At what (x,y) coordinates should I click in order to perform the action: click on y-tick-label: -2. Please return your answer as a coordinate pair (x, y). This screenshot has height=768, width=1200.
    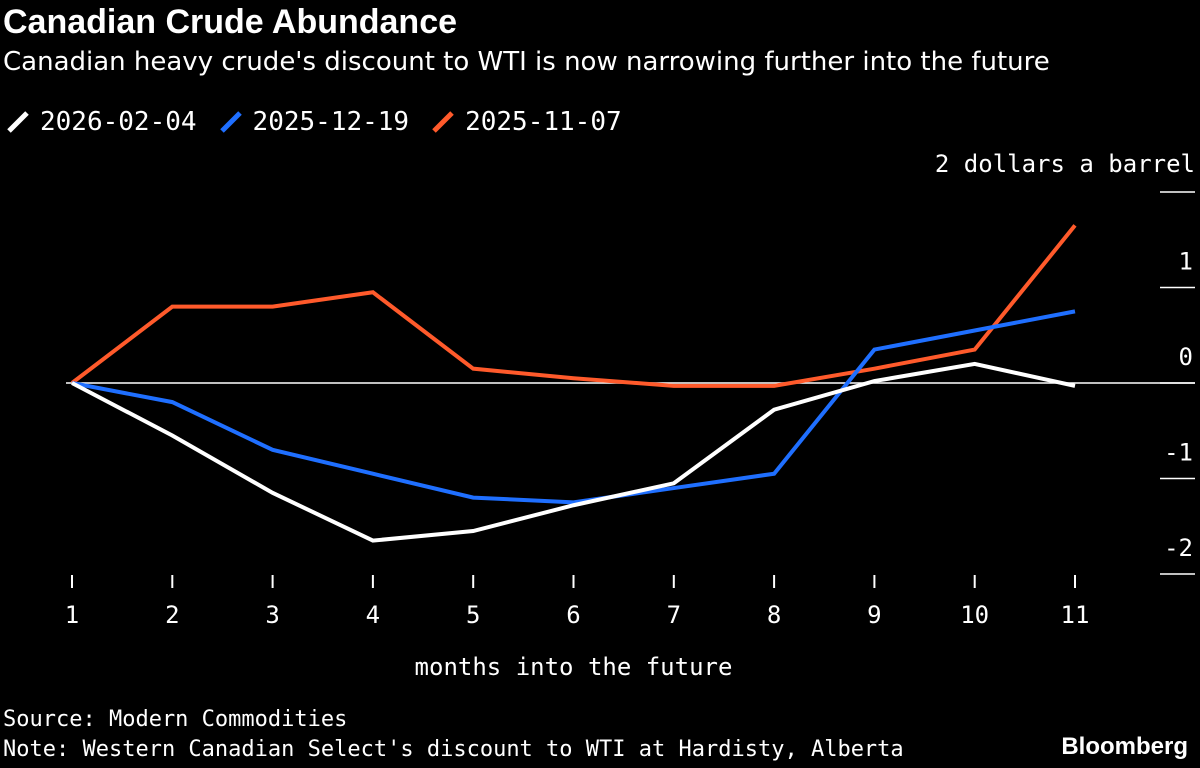
    Looking at the image, I should click on (1178, 548).